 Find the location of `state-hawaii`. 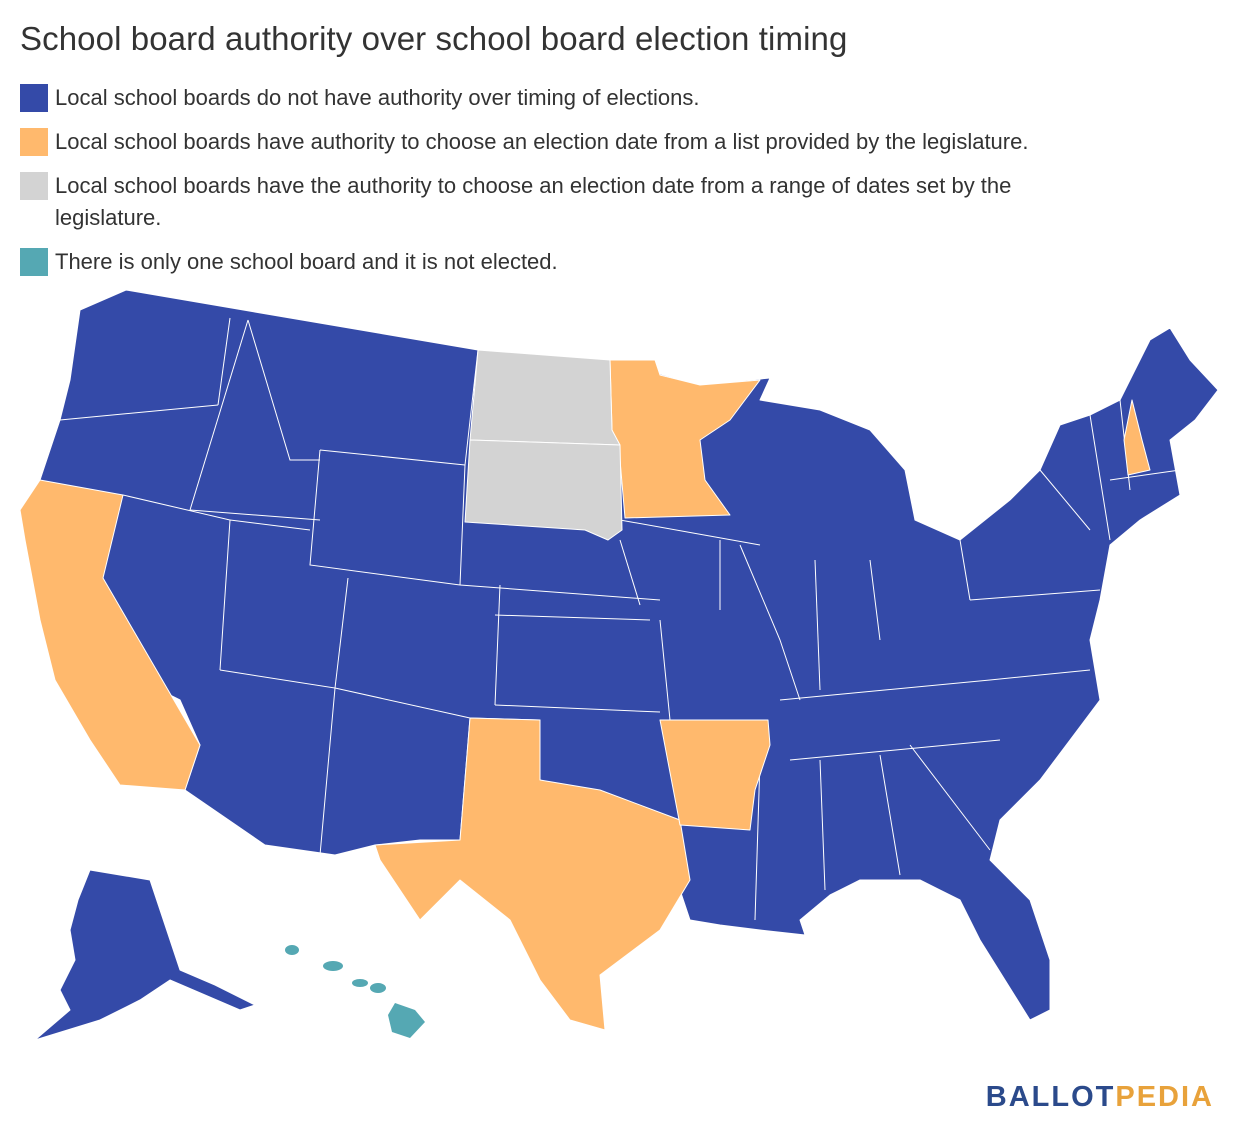

state-hawaii is located at coordinates (355, 991).